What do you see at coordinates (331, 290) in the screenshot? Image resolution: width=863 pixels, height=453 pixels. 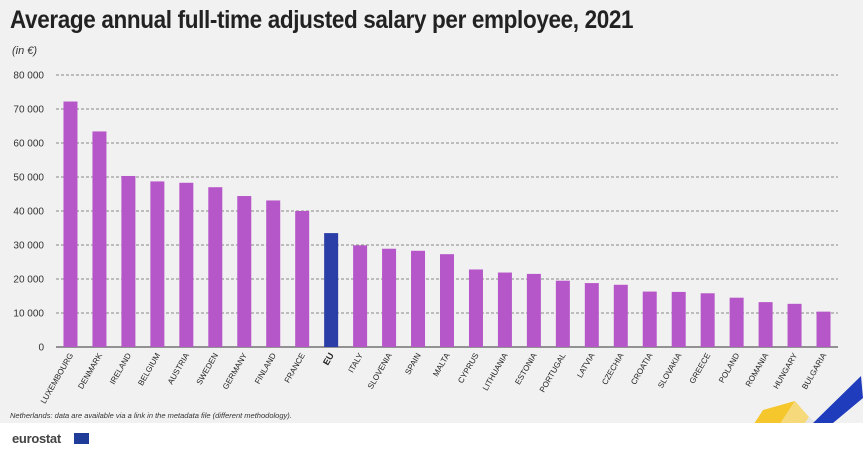 I see `bar-eu` at bounding box center [331, 290].